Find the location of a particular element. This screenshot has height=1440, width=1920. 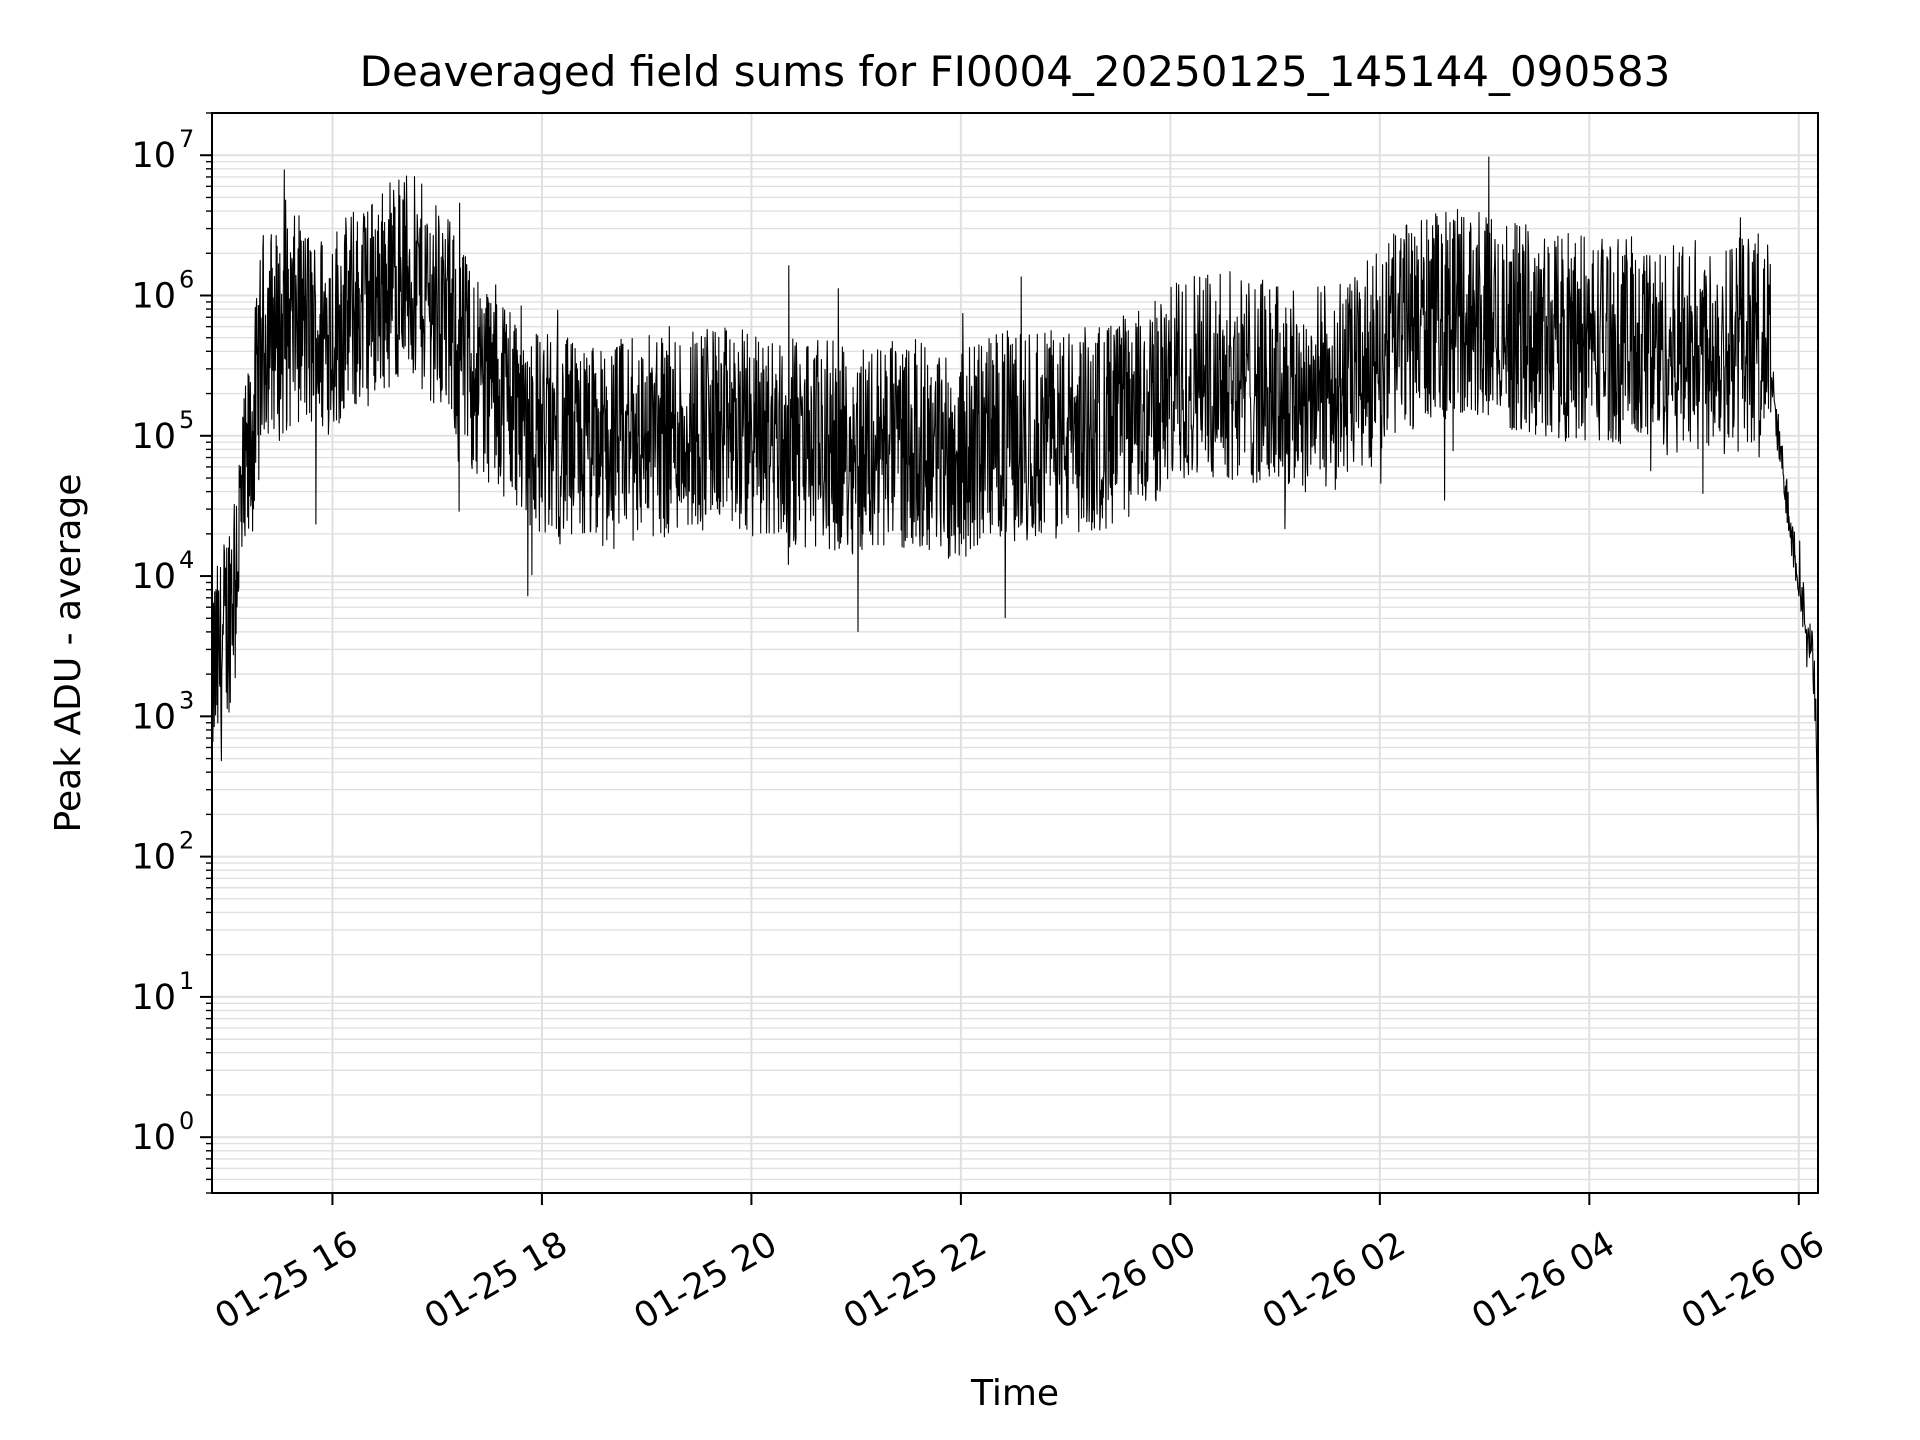

y-tick-exponent: 1 is located at coordinates (186, 981).